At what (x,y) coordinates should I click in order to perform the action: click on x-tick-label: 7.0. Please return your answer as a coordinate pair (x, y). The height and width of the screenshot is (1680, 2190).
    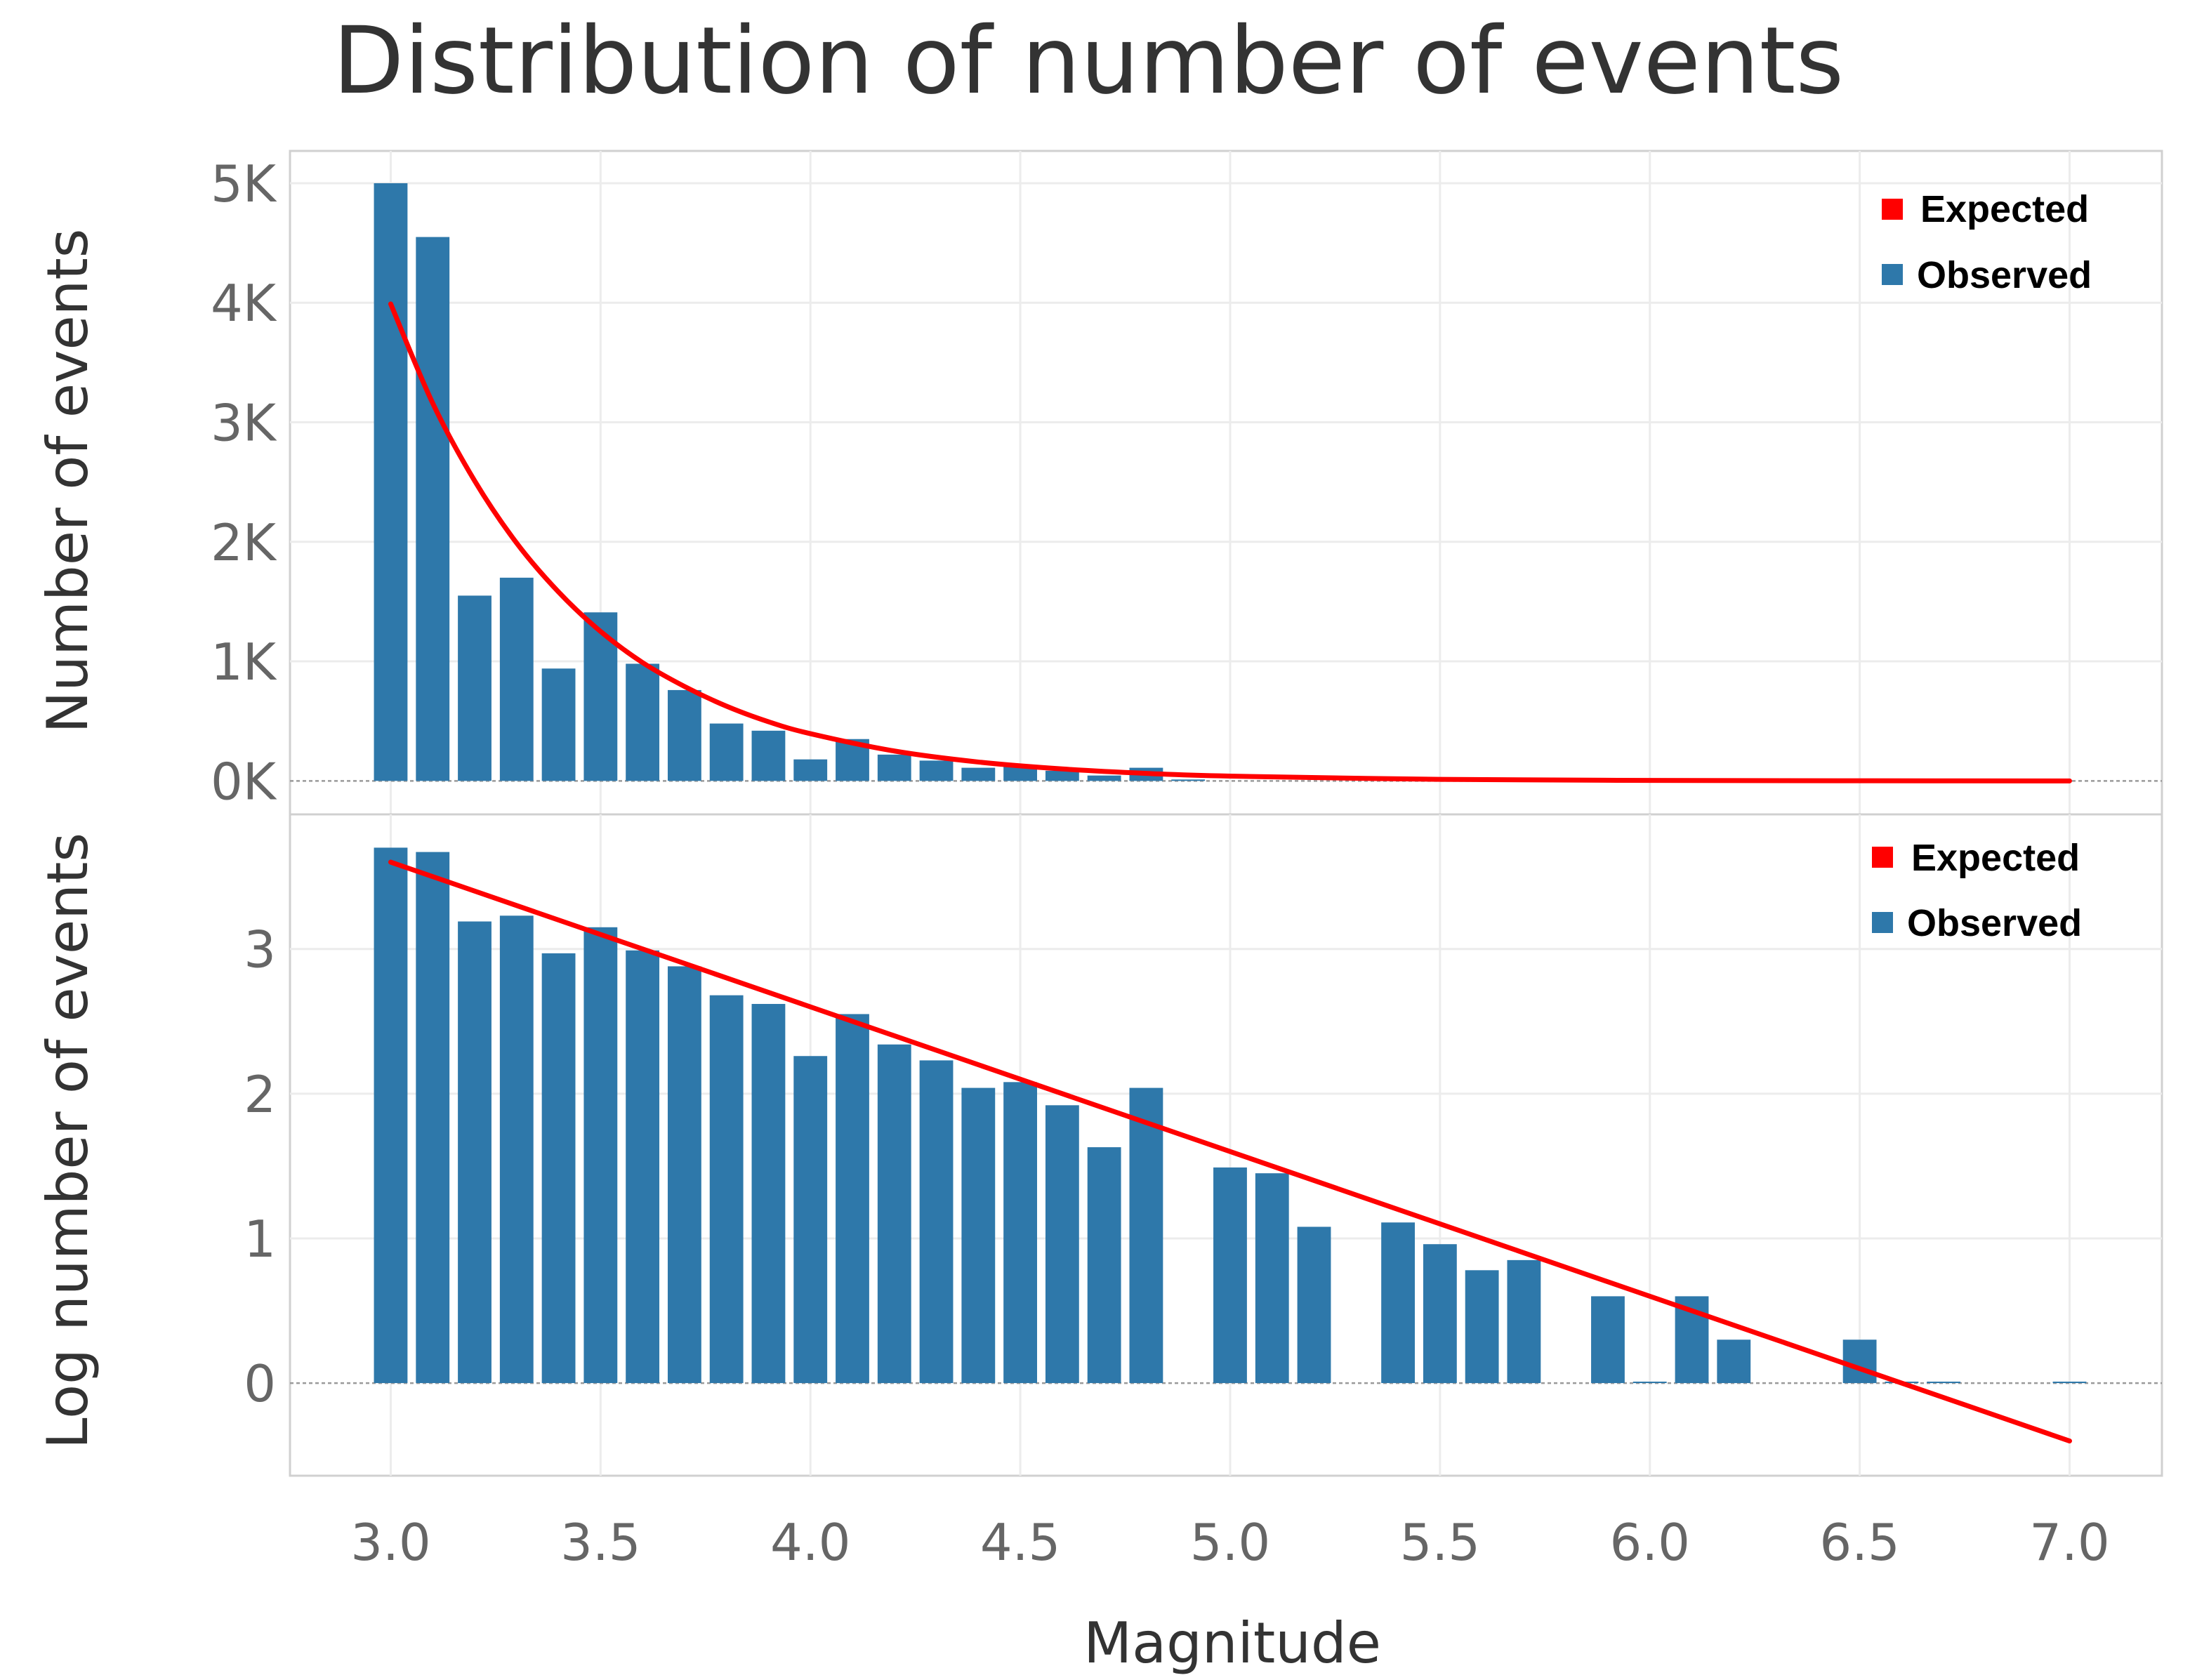
    Looking at the image, I should click on (2069, 1543).